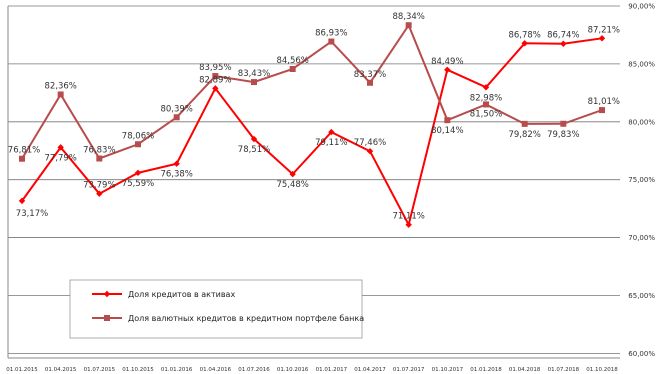  I want to click on data-label: 83,95%, so click(215, 68).